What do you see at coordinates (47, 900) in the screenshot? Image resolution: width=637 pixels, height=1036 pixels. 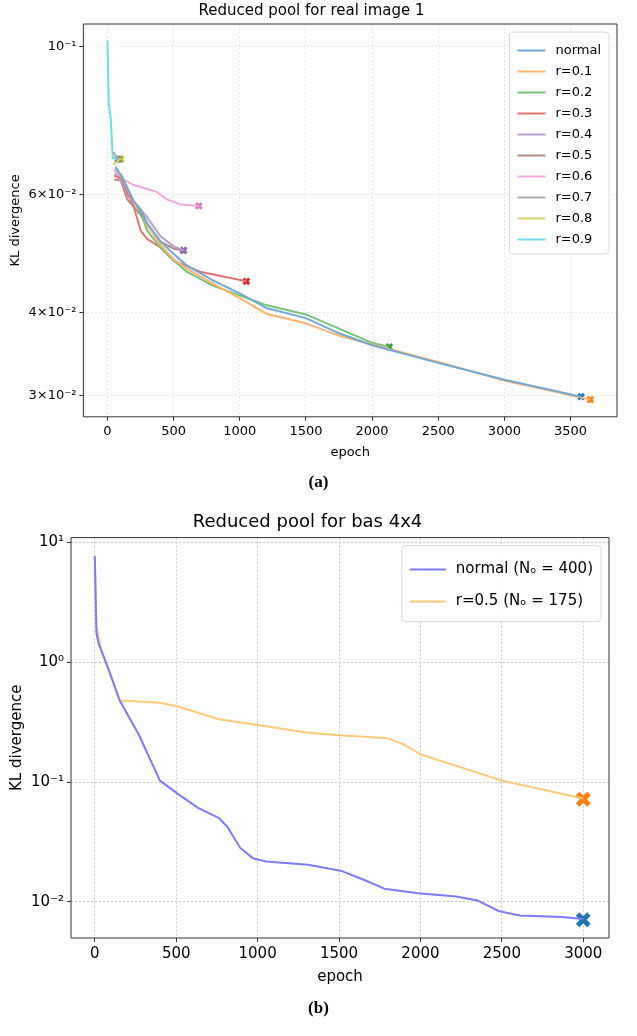 I see `y-tick-label: 10⁻²` at bounding box center [47, 900].